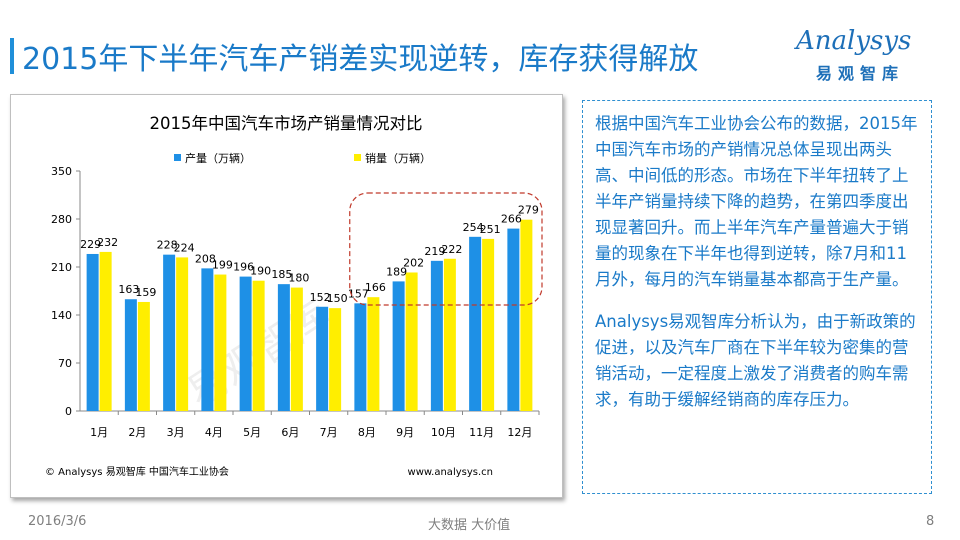  I want to click on legend-swatch-production, so click(177, 157).